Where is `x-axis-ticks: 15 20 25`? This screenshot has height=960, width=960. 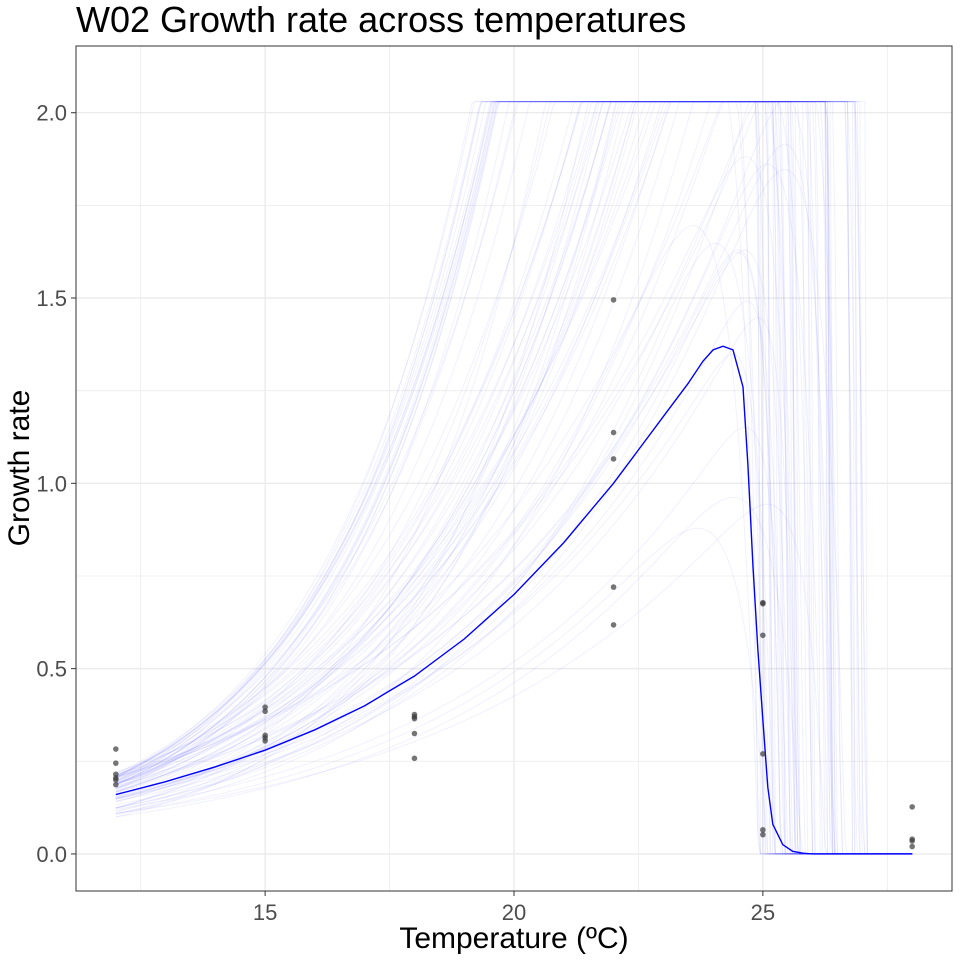 x-axis-ticks: 15 20 25 is located at coordinates (514, 908).